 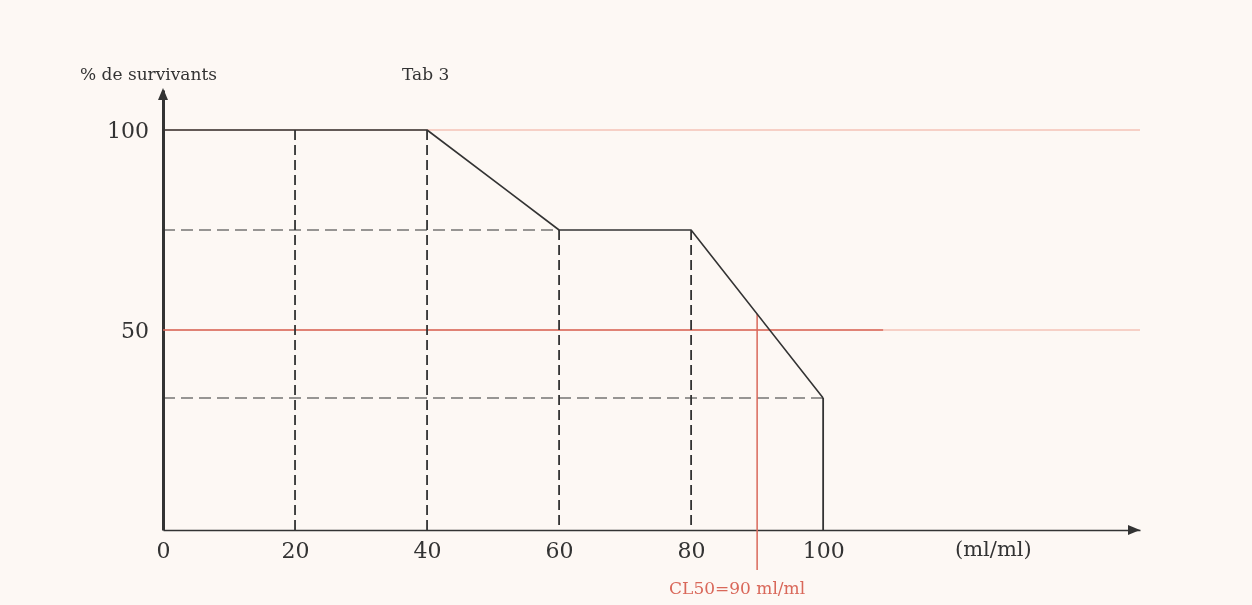 What do you see at coordinates (559, 550) in the screenshot?
I see `x-tick-label: 60` at bounding box center [559, 550].